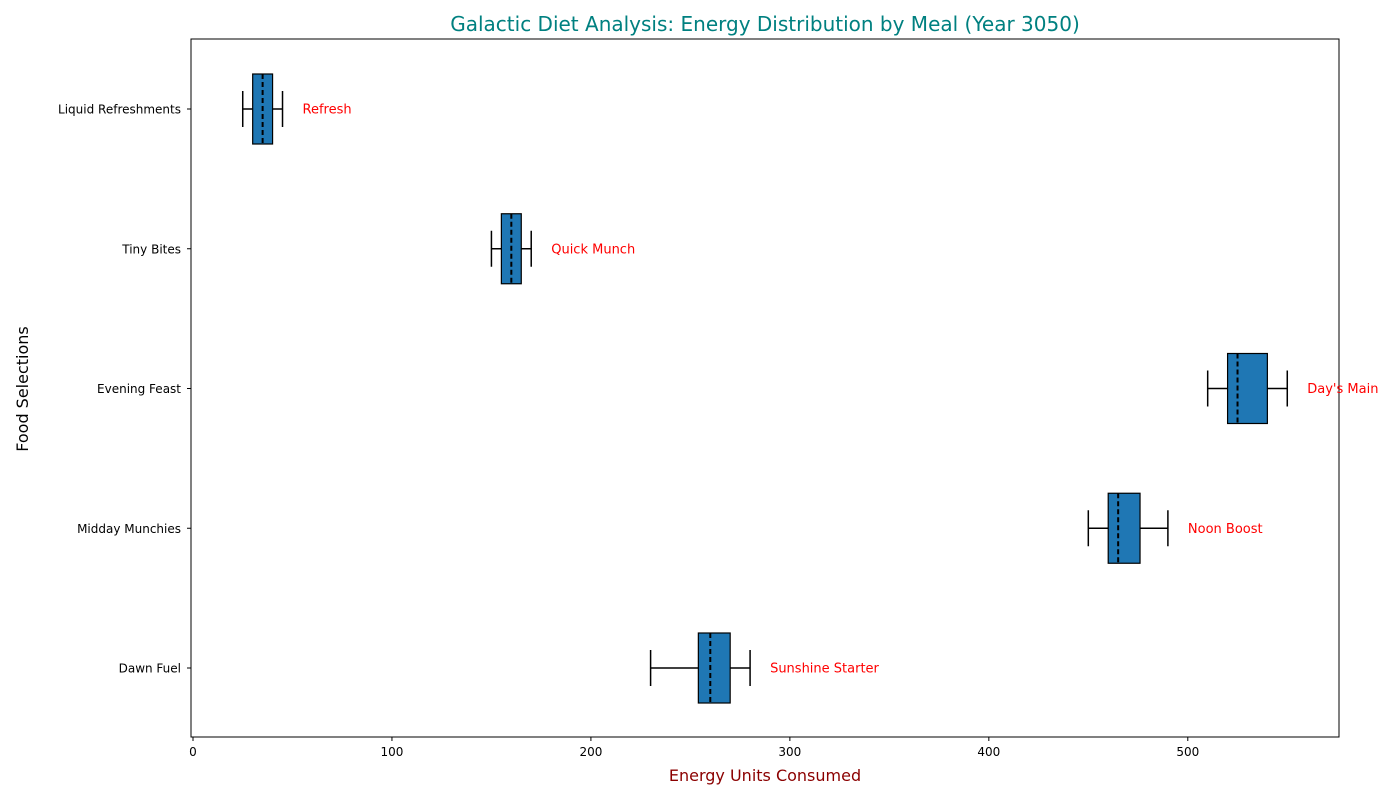 The image size is (1400, 800). I want to click on y-axis-label: Food Selections, so click(22, 389).